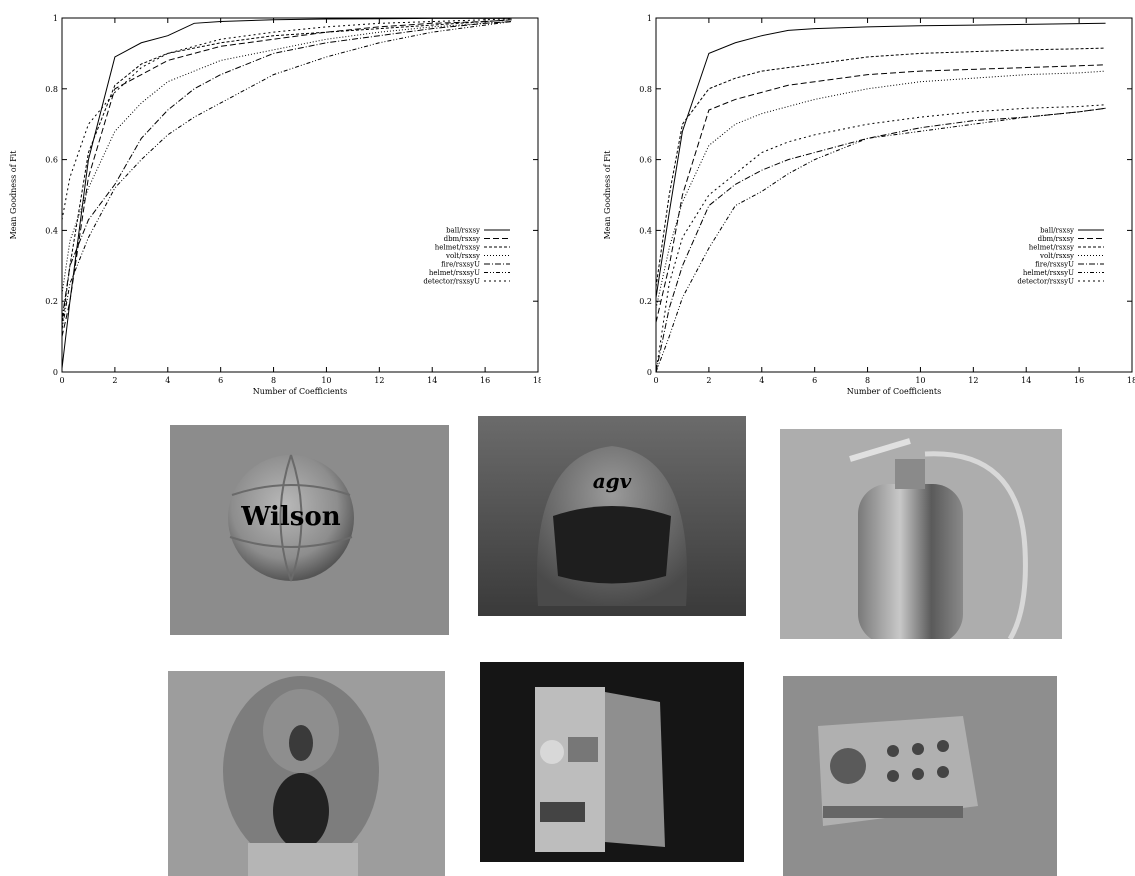 The height and width of the screenshot is (876, 1135). Describe the element at coordinates (1051, 248) in the screenshot. I see `chart-right-legend-label: helmet/rsxsy` at that location.